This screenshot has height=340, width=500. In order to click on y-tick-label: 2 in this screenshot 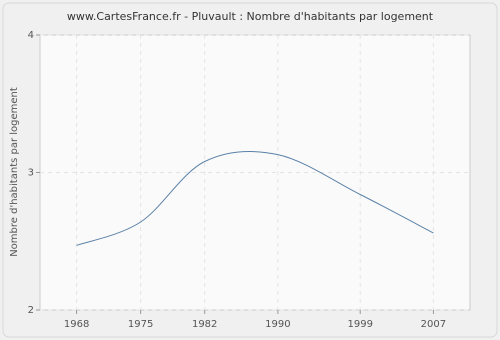, I will do `click(31, 310)`.